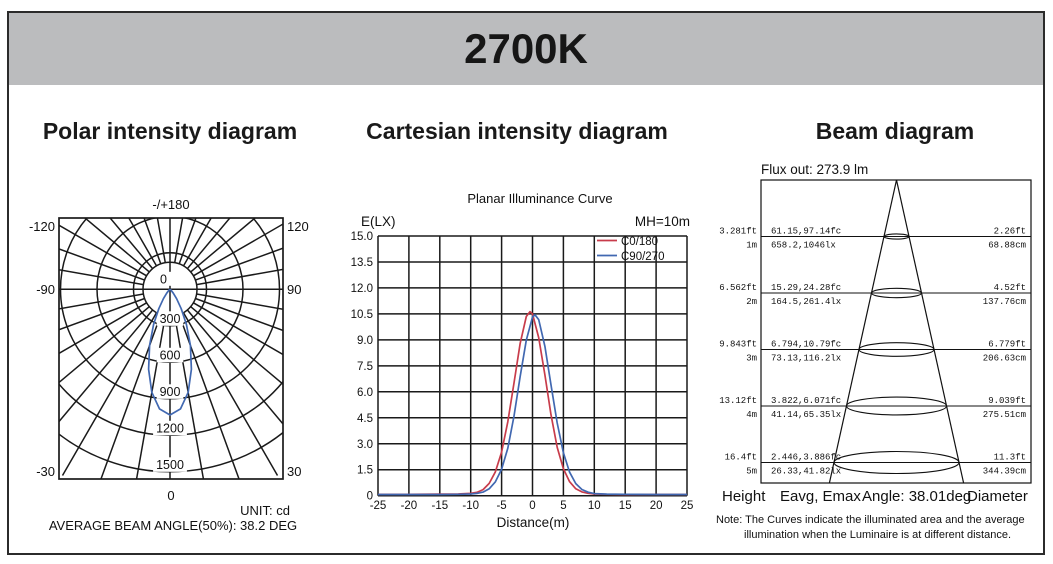  What do you see at coordinates (409, 506) in the screenshot?
I see `cartesian-x-tick-label: -20` at bounding box center [409, 506].